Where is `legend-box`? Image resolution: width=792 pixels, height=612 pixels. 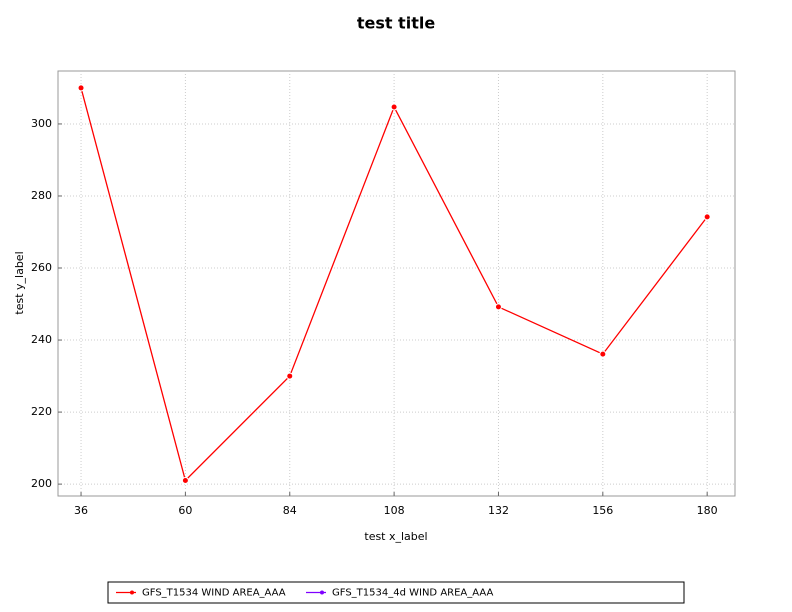 legend-box is located at coordinates (396, 592).